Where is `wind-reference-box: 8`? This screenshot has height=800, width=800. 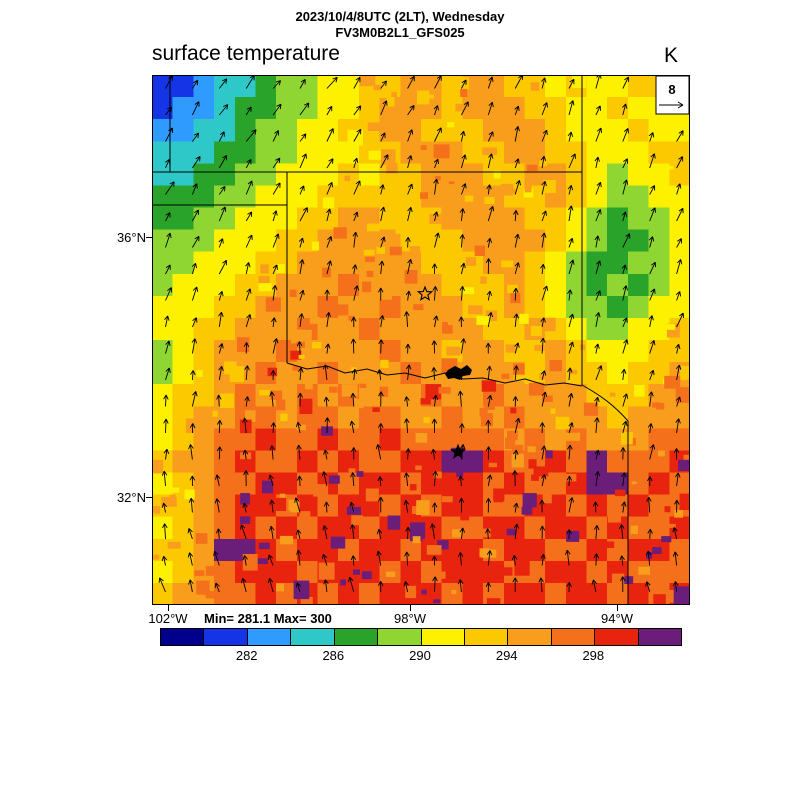 wind-reference-box: 8 is located at coordinates (672, 95).